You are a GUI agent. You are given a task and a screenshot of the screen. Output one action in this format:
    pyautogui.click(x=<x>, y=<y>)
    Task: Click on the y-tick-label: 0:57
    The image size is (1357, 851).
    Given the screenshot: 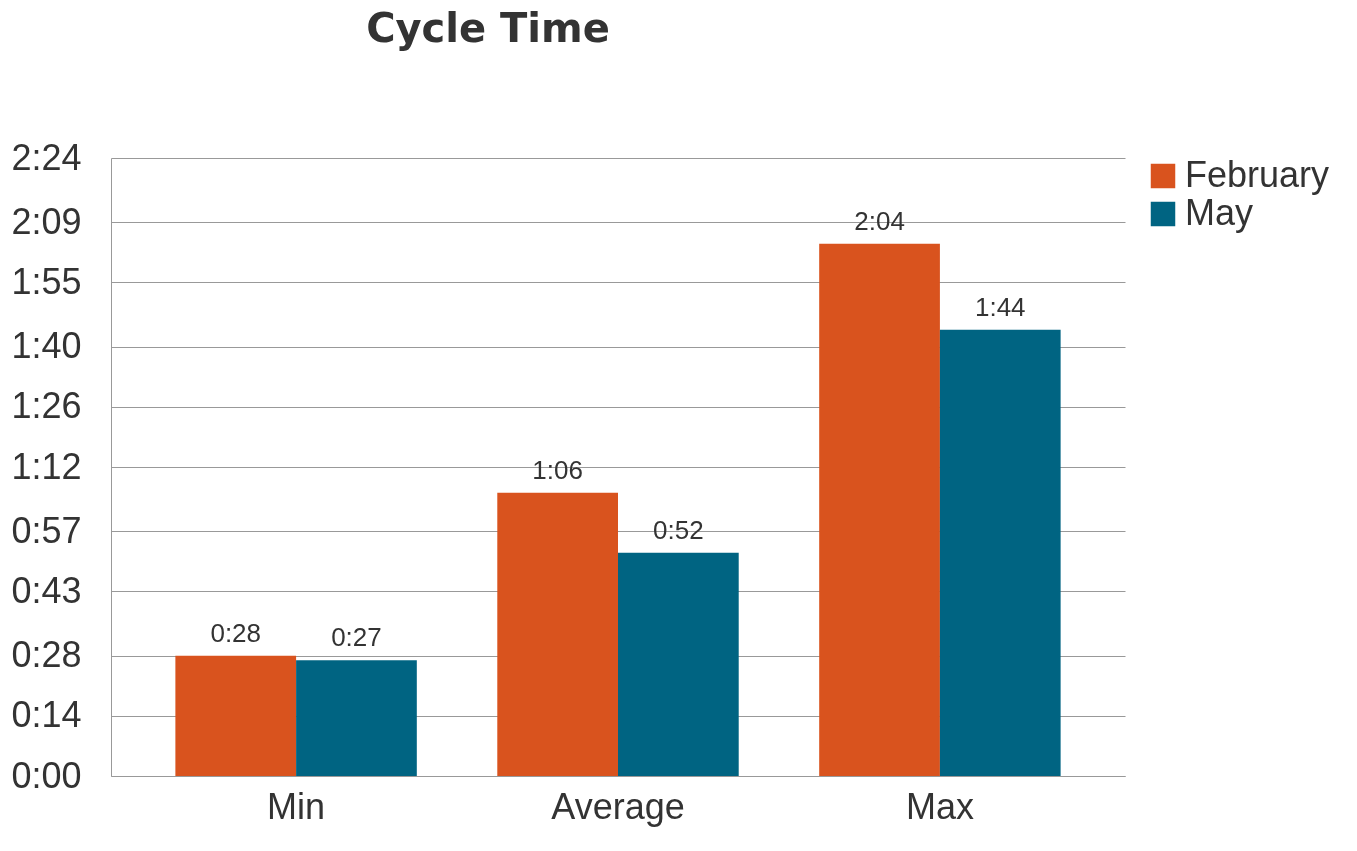 What is the action you would take?
    pyautogui.click(x=46, y=530)
    